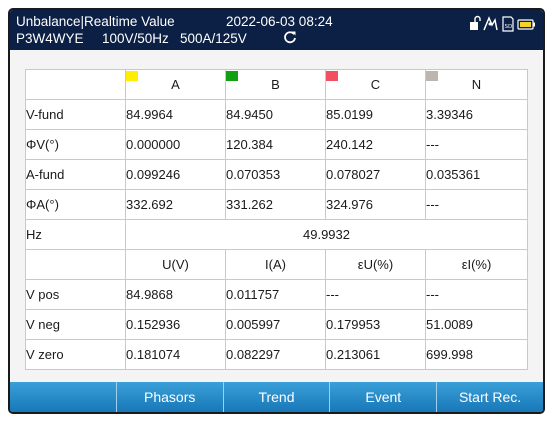 Image resolution: width=550 pixels, height=422 pixels. I want to click on wiring-mode: P3W4WYE, so click(50, 38).